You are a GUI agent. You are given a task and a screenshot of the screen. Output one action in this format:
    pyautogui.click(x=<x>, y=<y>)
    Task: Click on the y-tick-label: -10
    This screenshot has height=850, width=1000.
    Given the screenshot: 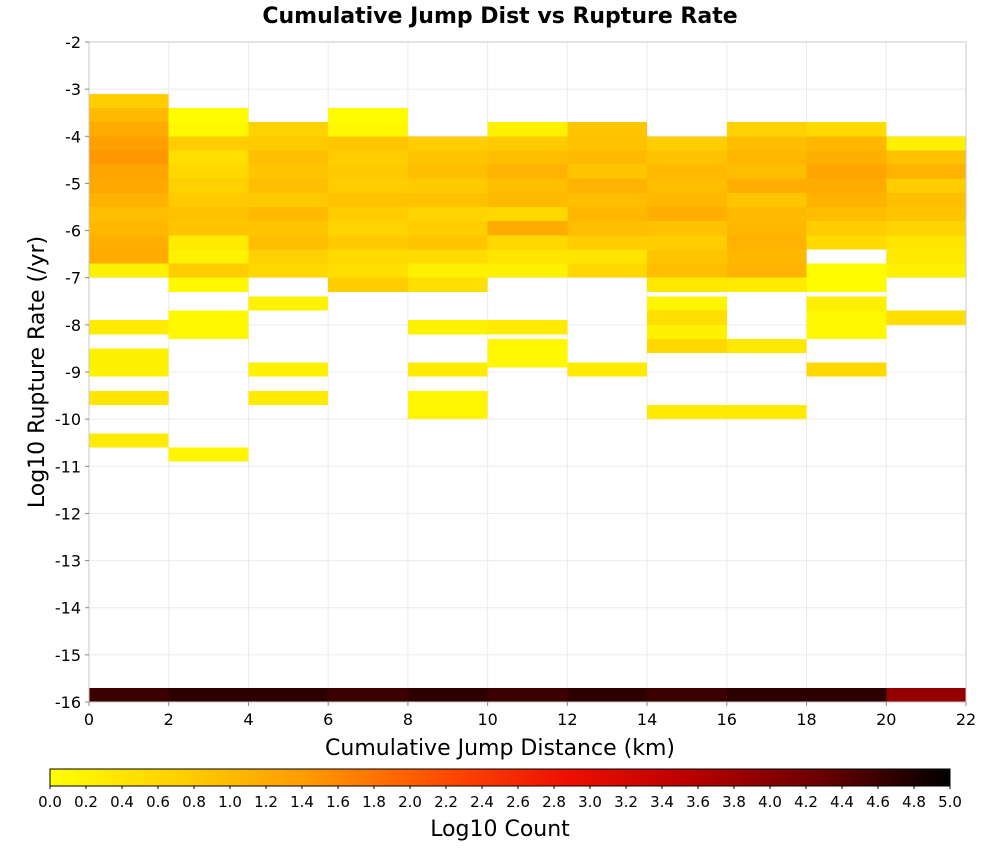 What is the action you would take?
    pyautogui.click(x=68, y=419)
    